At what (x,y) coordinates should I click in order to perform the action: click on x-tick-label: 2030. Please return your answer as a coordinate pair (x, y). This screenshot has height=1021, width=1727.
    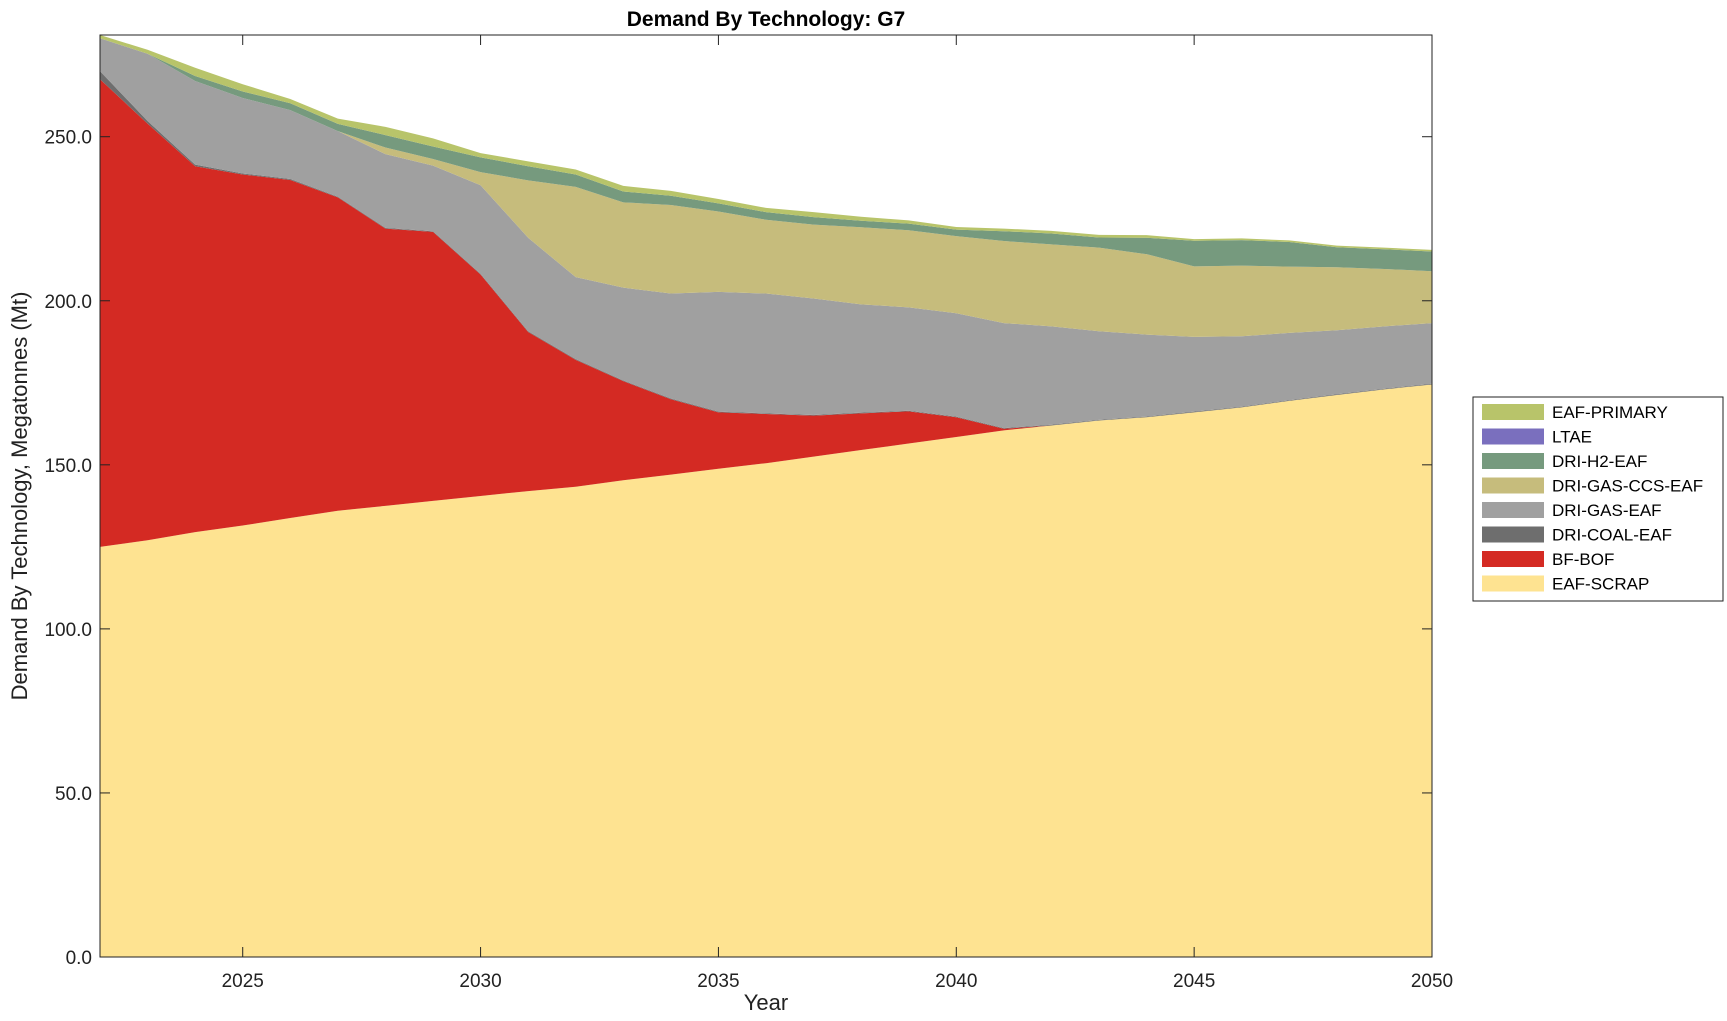
    Looking at the image, I should click on (480, 981).